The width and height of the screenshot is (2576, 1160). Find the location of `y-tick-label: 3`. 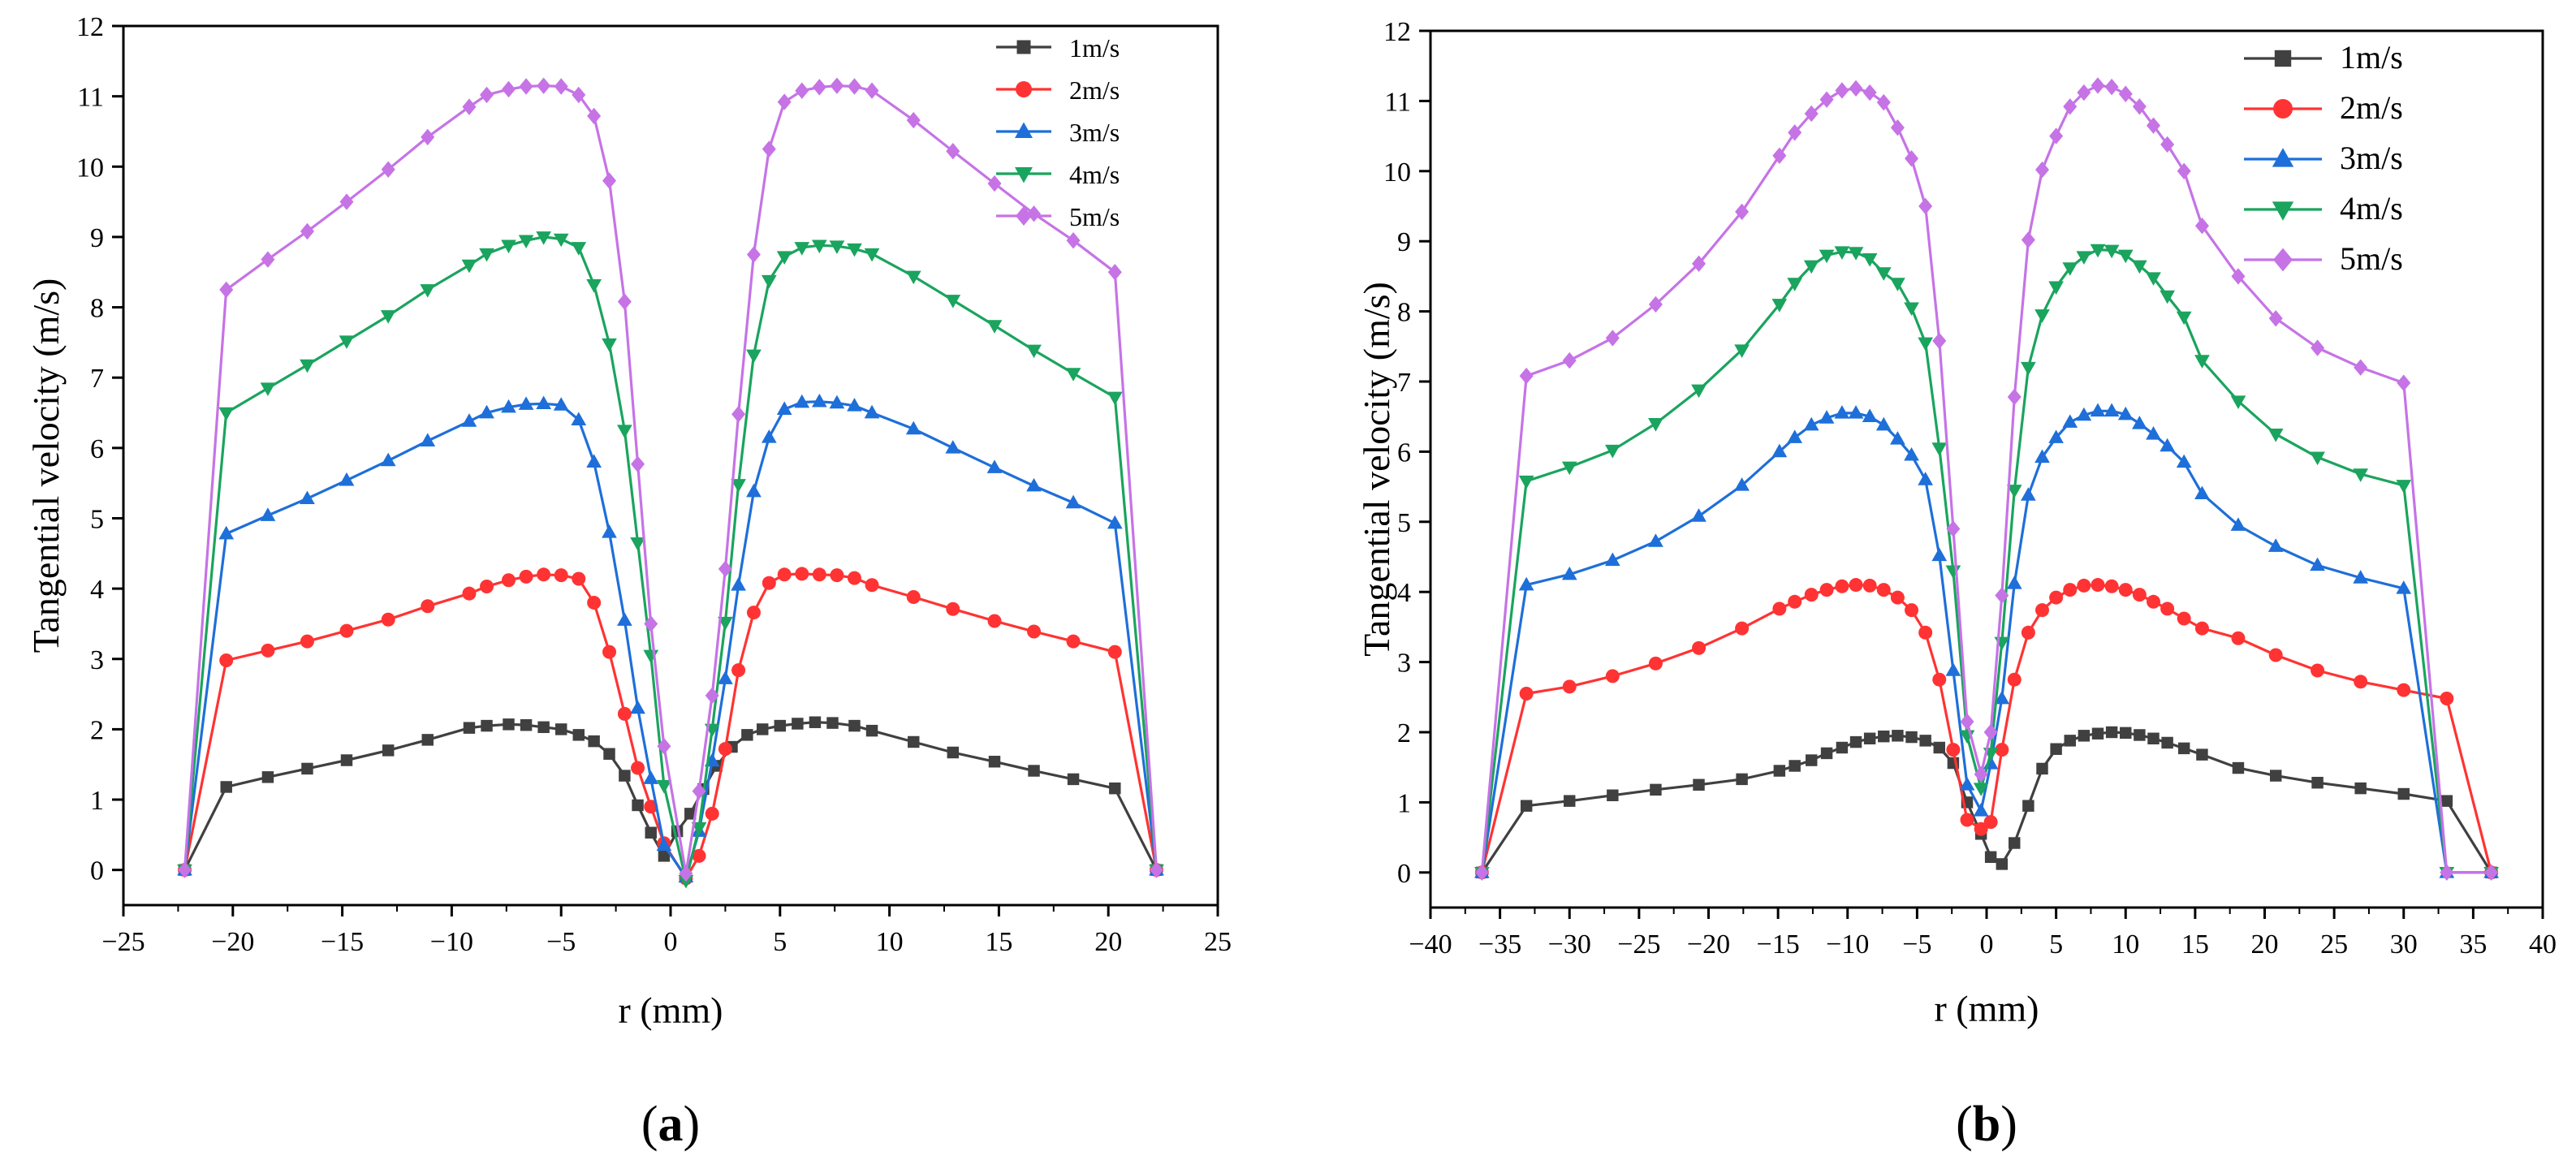

y-tick-label: 3 is located at coordinates (1404, 664).